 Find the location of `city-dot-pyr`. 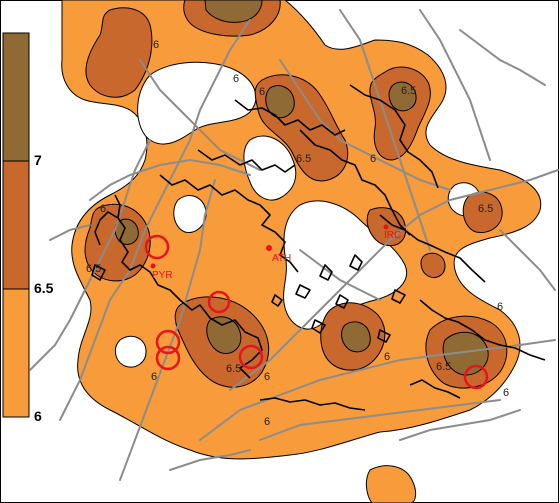

city-dot-pyr is located at coordinates (153, 266).